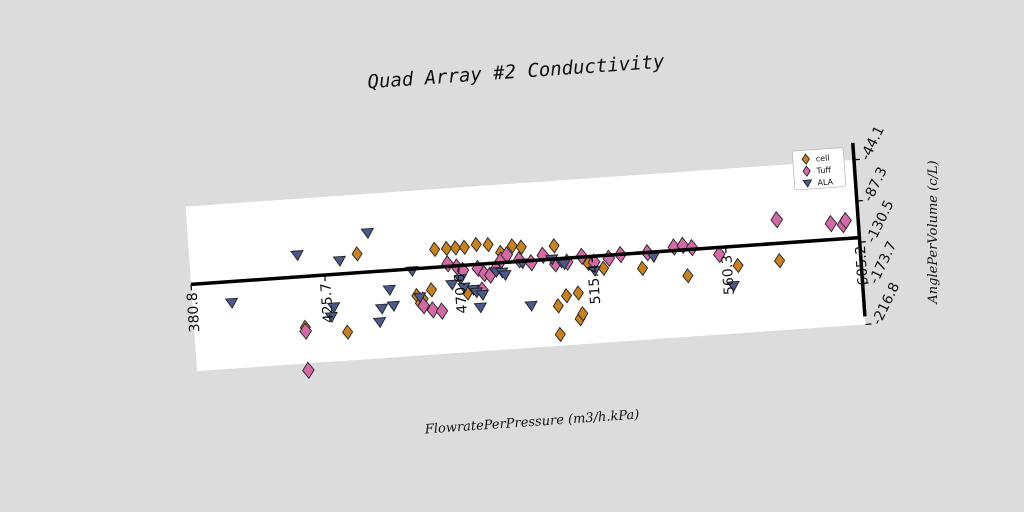 Image resolution: width=1024 pixels, height=512 pixels. I want to click on x-ticks: 380.8 425.7 470.6 515.4 560.3 605.2, so click(528, 285).